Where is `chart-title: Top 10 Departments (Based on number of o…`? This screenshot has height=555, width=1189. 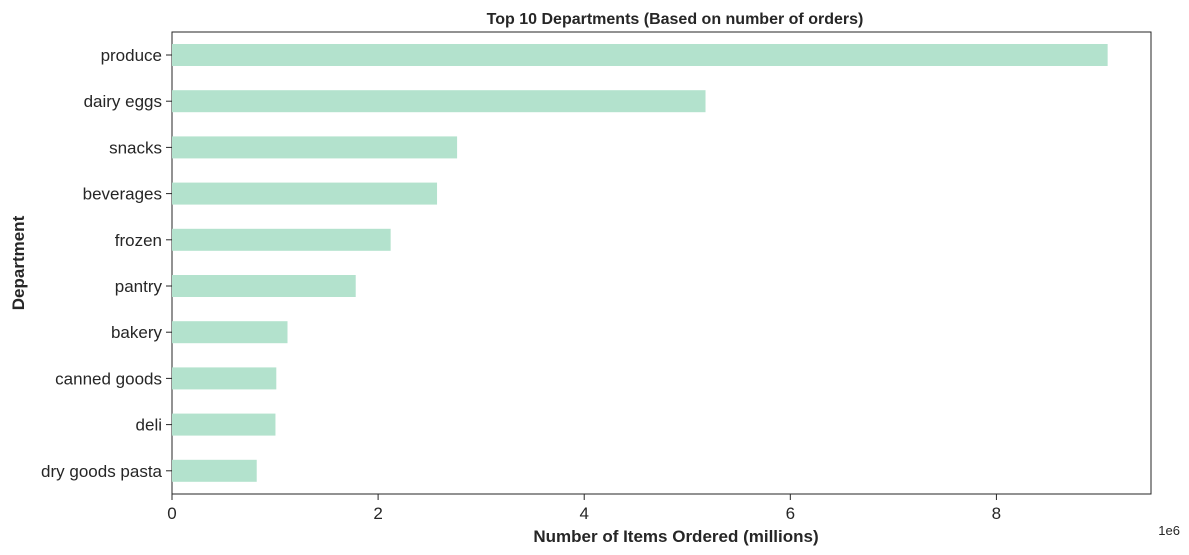 chart-title: Top 10 Departments (Based on number of o… is located at coordinates (675, 19).